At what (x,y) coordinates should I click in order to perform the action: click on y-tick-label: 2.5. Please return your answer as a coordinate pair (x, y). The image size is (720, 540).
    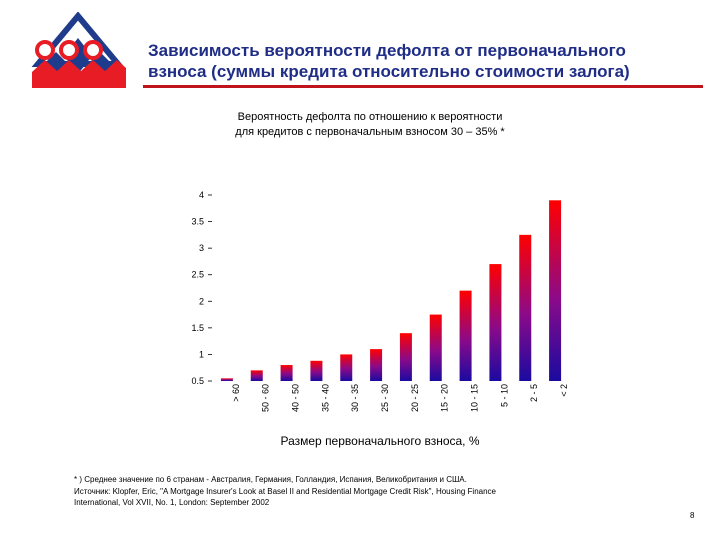
    Looking at the image, I should click on (197, 275).